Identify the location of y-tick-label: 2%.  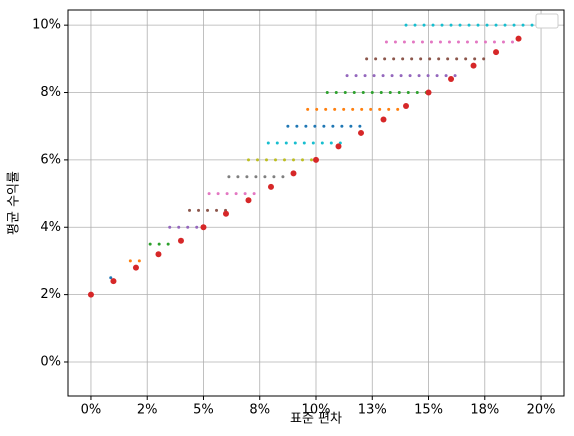
(50, 294).